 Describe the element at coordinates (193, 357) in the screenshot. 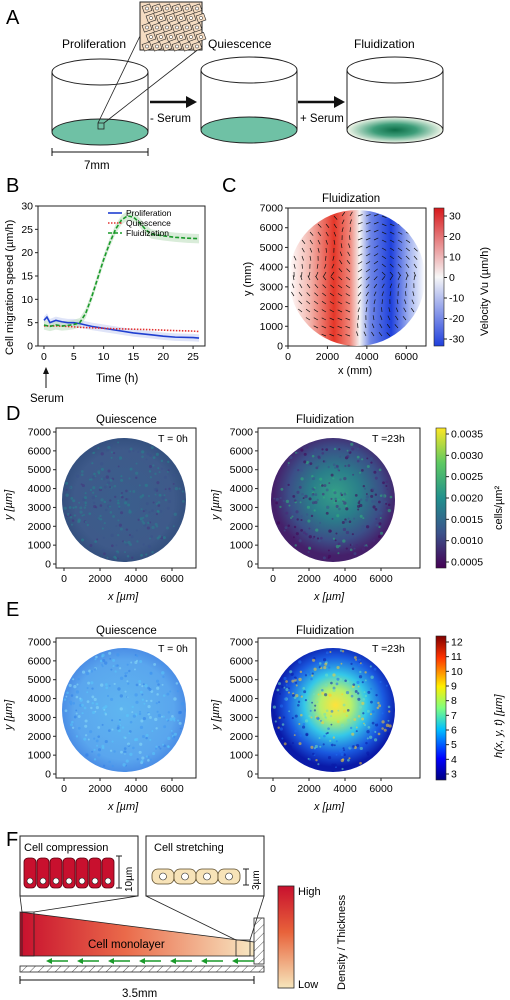

I see `x-tick-label: 25` at that location.